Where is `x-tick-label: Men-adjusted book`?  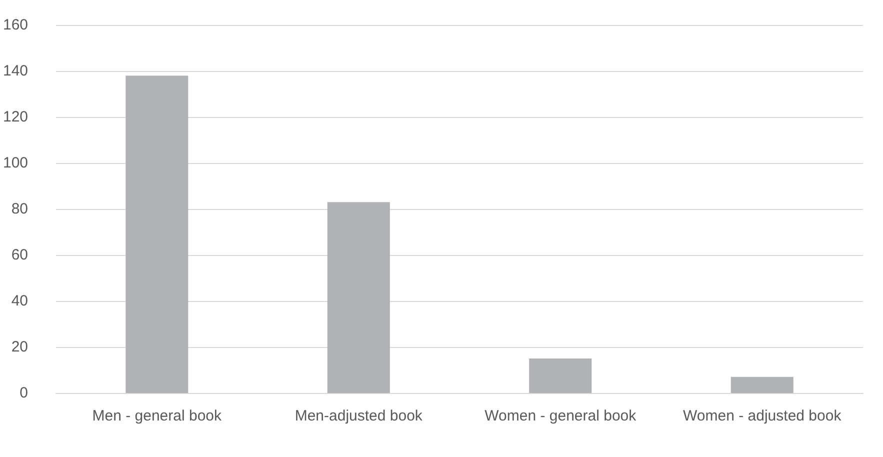 x-tick-label: Men-adjusted book is located at coordinates (358, 416).